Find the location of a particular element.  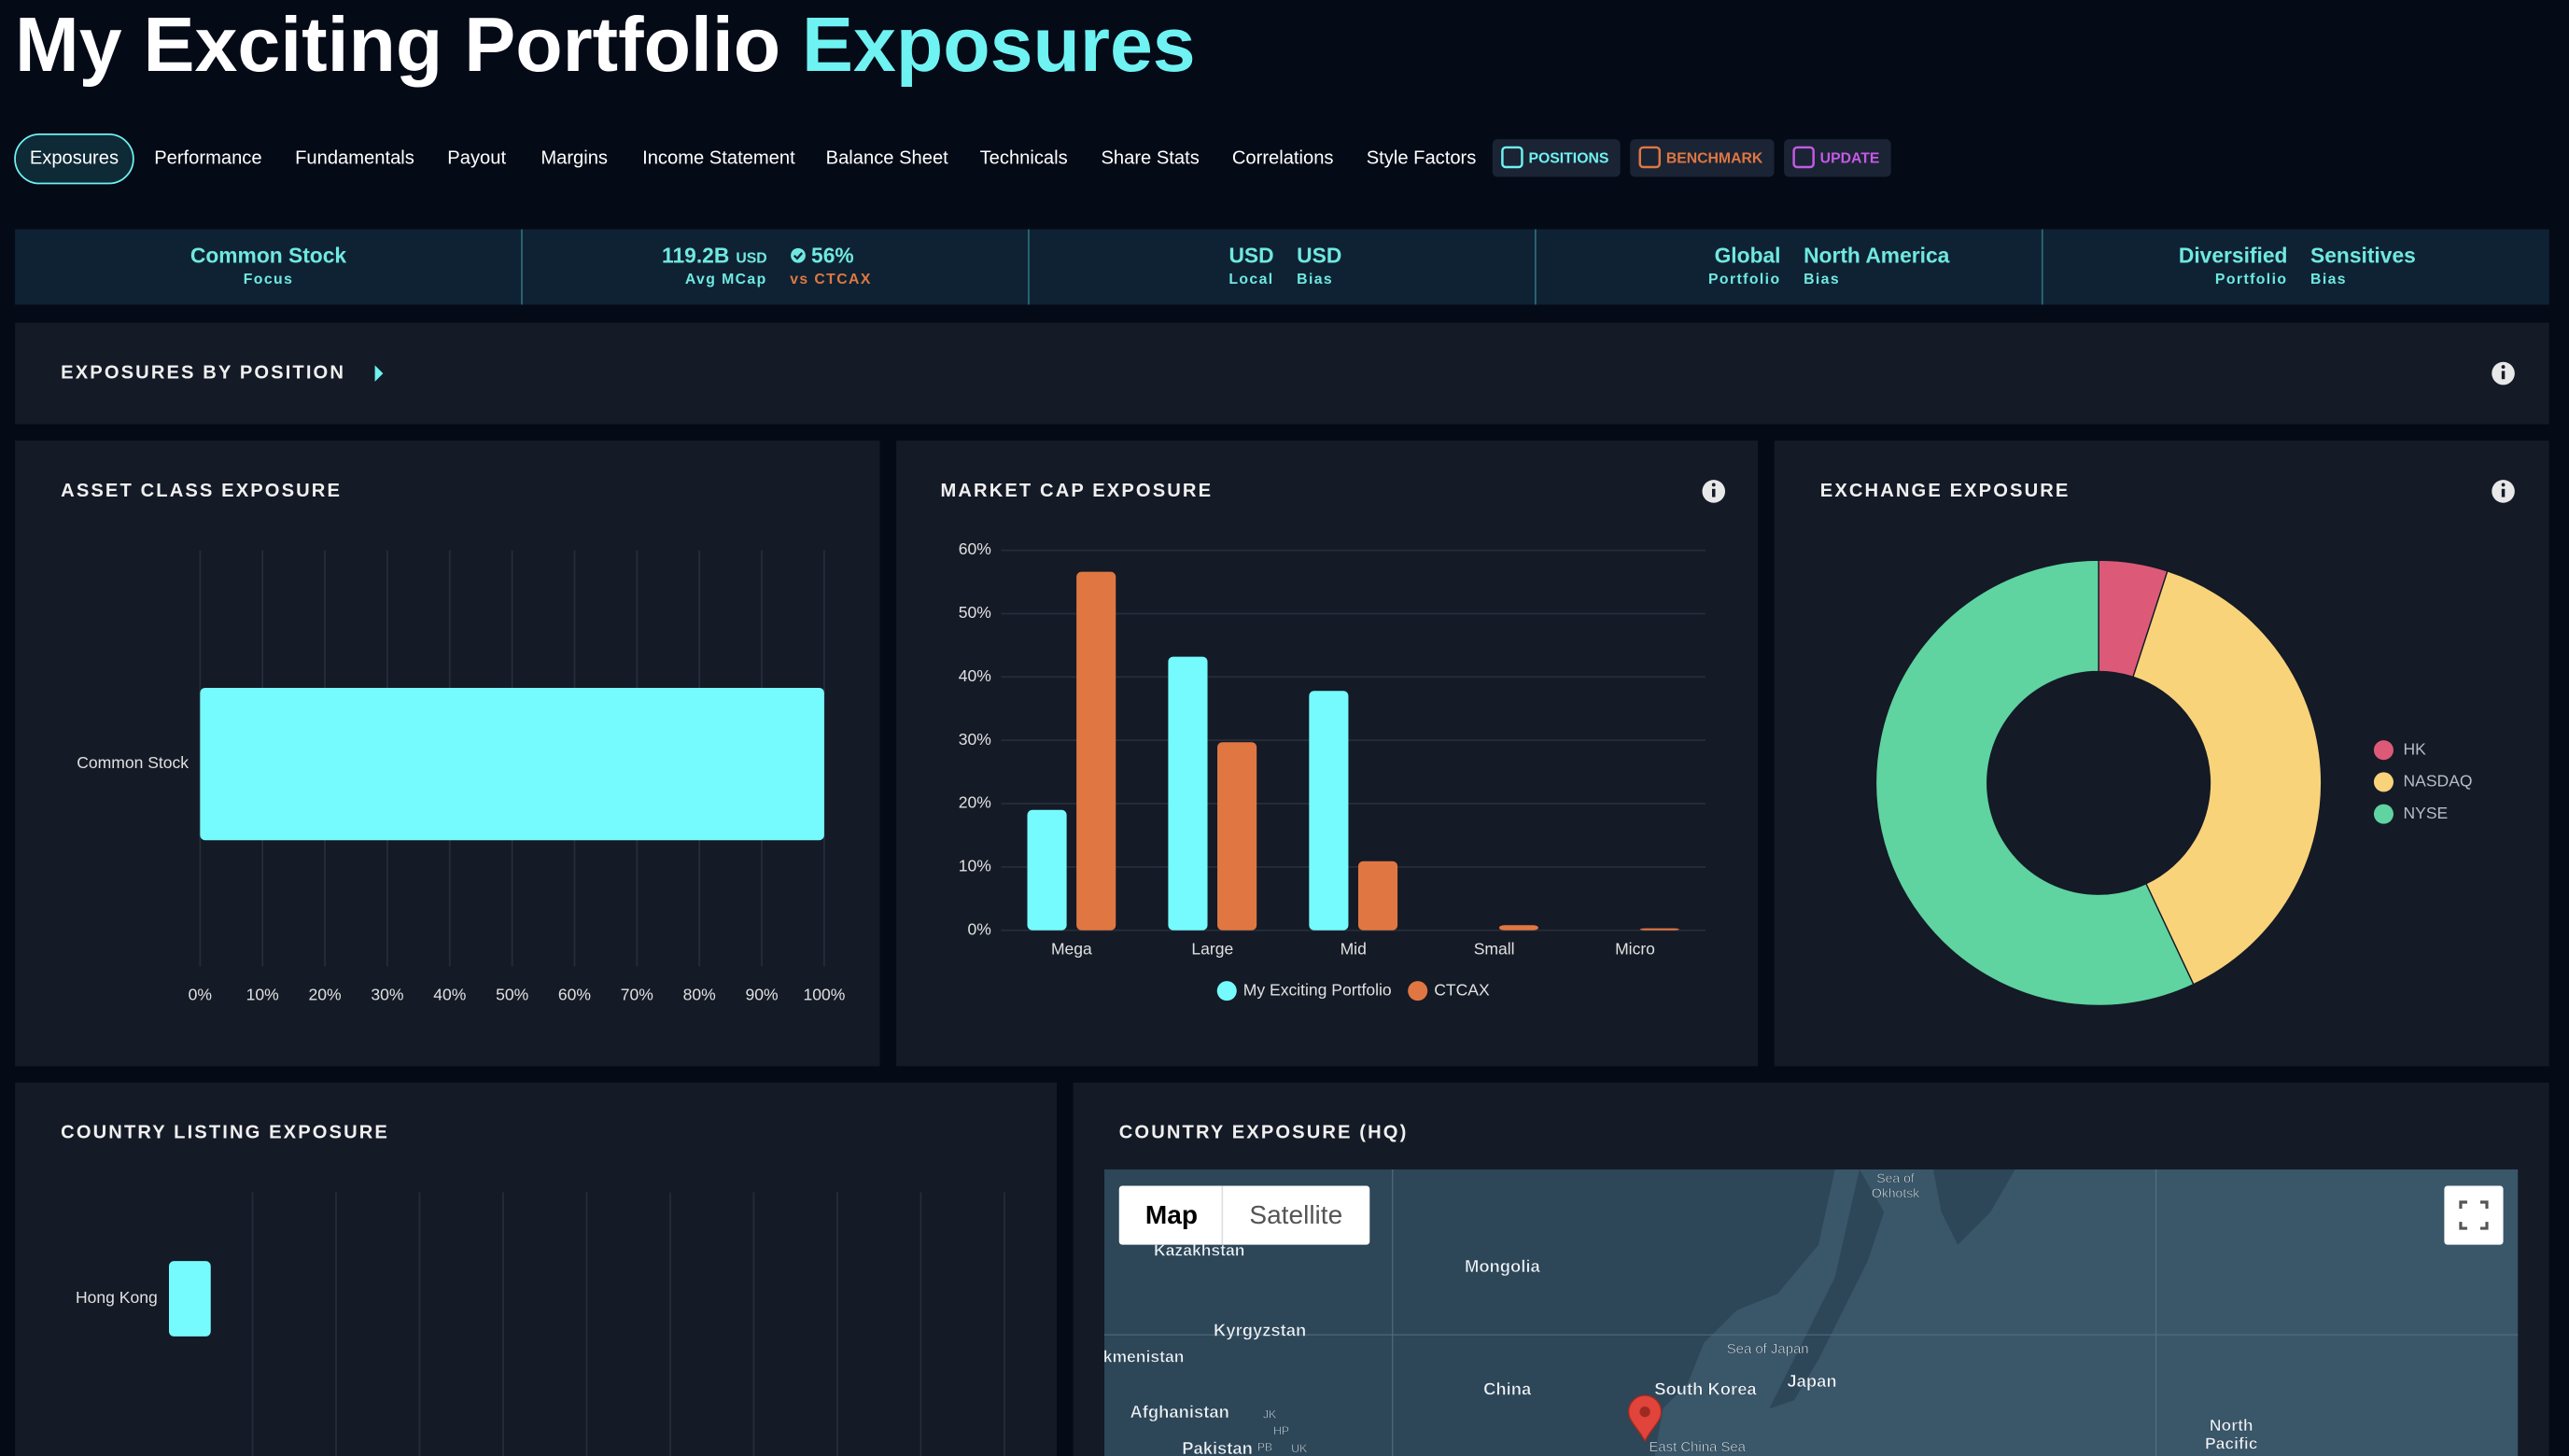

tab: Exposures is located at coordinates (74, 158).